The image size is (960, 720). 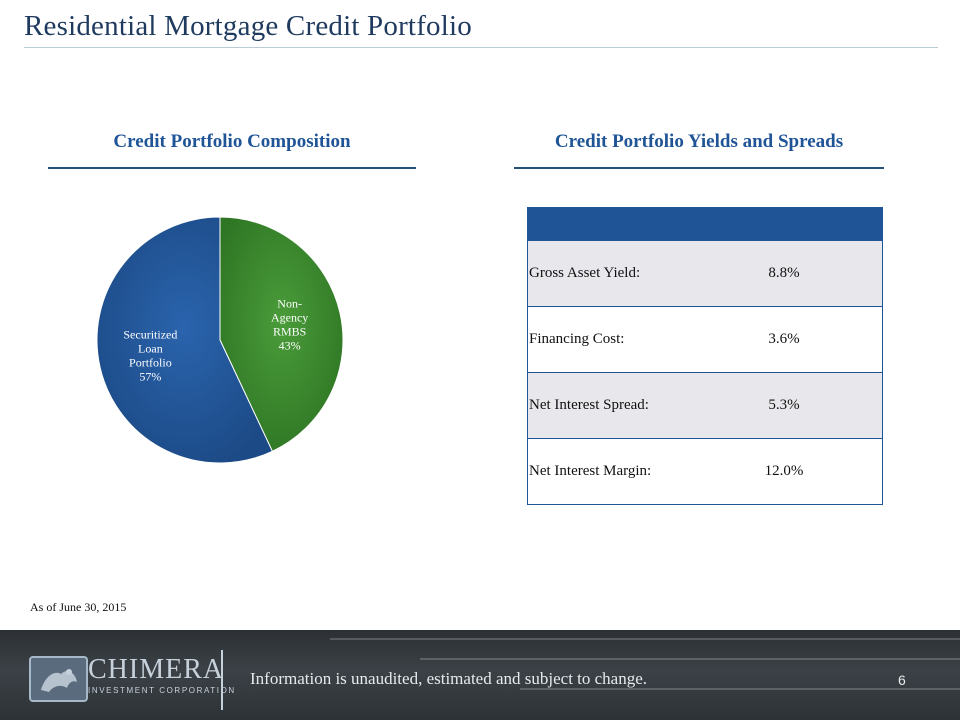 I want to click on chimera-crest-icon, so click(x=58, y=679).